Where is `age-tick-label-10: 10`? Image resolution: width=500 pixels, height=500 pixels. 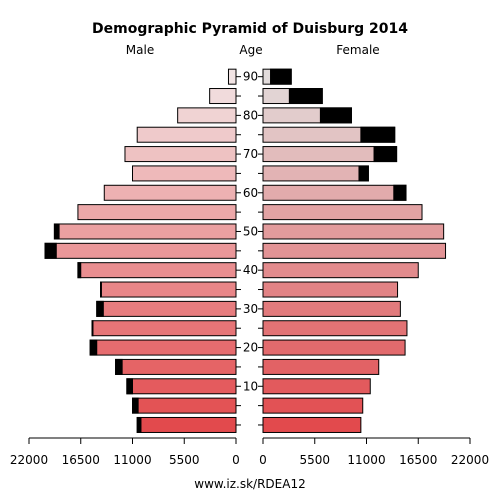
age-tick-label-10: 10 is located at coordinates (250, 386).